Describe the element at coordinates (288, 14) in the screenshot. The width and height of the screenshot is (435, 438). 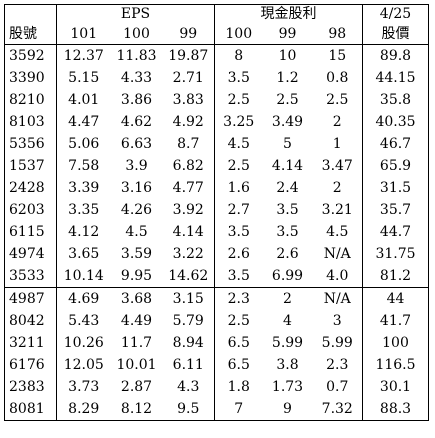
I see `dividend-group-header: 現金股利` at that location.